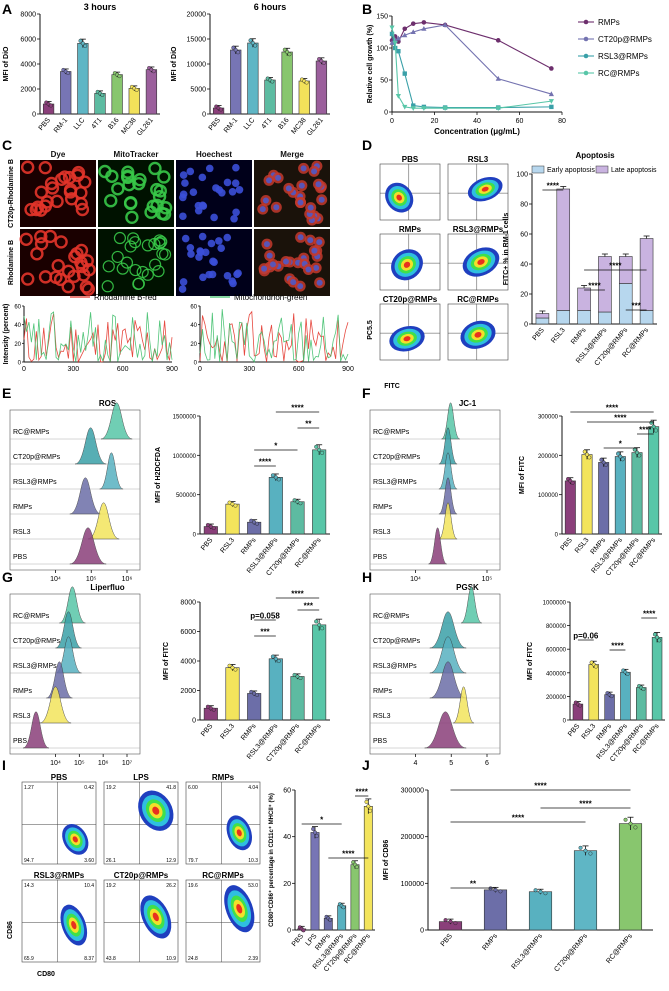 This screenshot has height=991, width=669. Describe the element at coordinates (11, 262) in the screenshot. I see `microscopy-row-label: Rhodamine B` at that location.